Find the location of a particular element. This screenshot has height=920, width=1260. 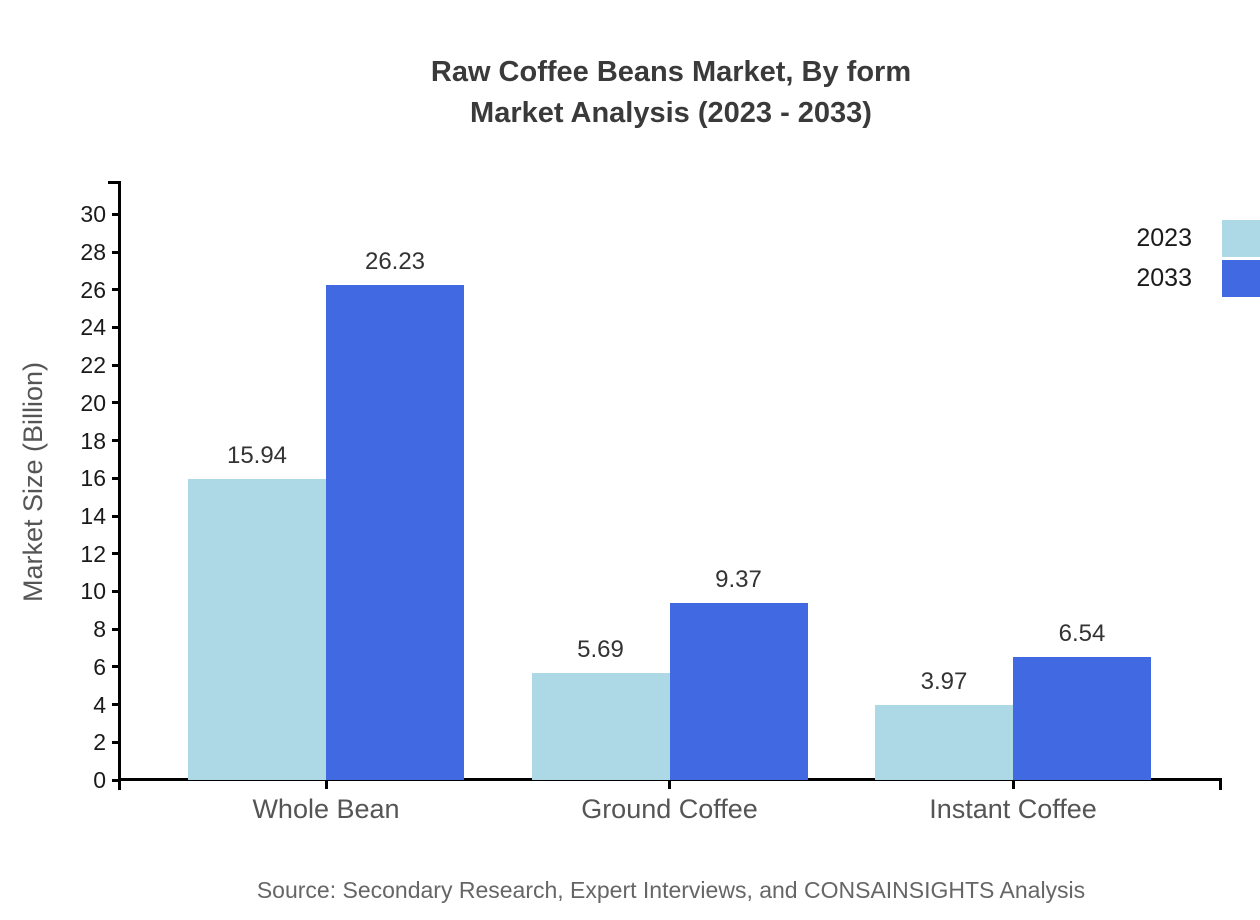

y-axis-top-cap is located at coordinates (114, 182).